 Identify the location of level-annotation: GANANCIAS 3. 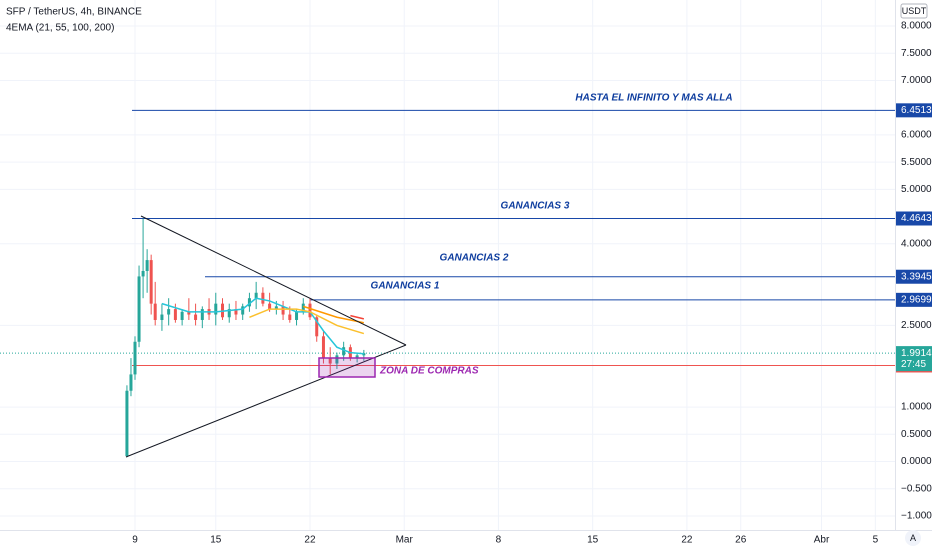
(535, 206).